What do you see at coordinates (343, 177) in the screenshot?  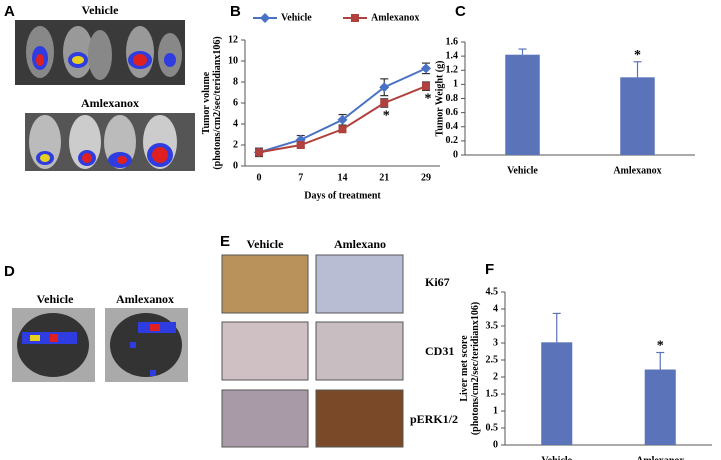 I see `x-tick-label: 14` at bounding box center [343, 177].